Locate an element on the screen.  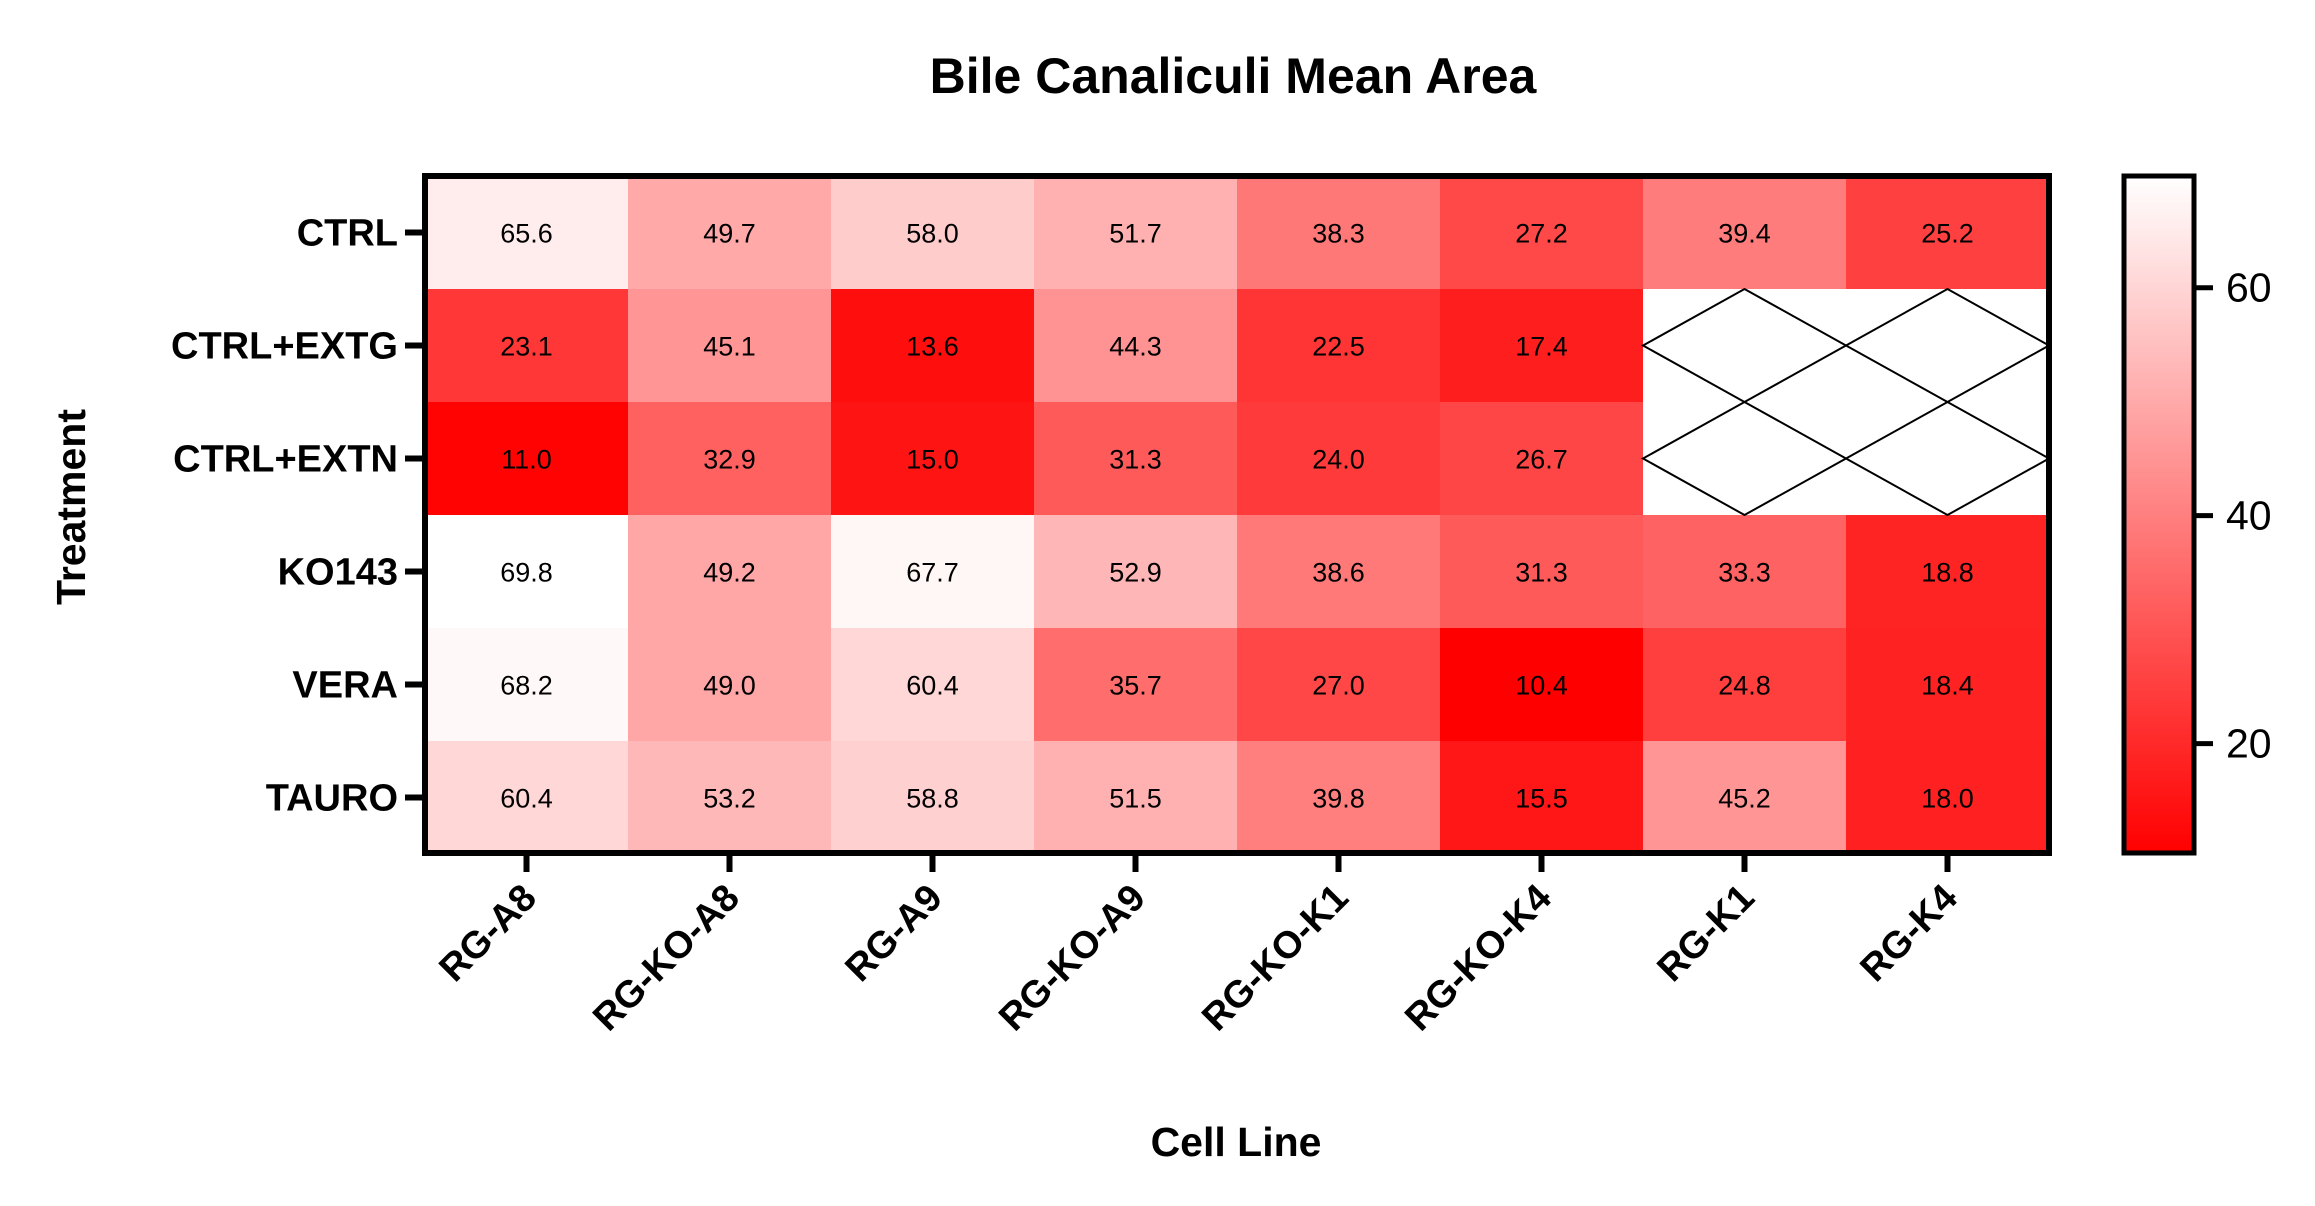
cell-value-label: 49.0 is located at coordinates (729, 686).